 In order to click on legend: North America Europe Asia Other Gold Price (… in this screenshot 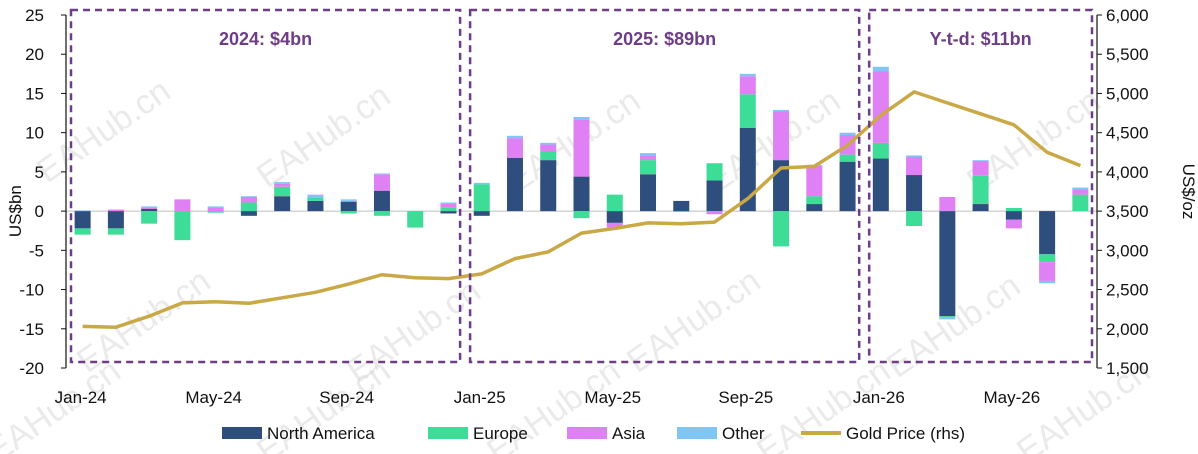, I will do `click(593, 433)`.